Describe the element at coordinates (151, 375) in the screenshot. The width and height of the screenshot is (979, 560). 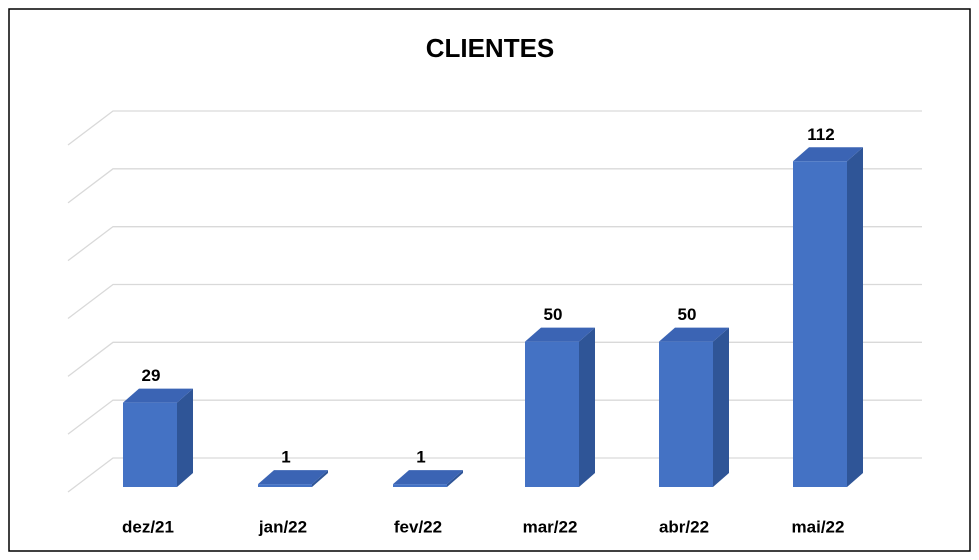
I see `data-label: 29` at that location.